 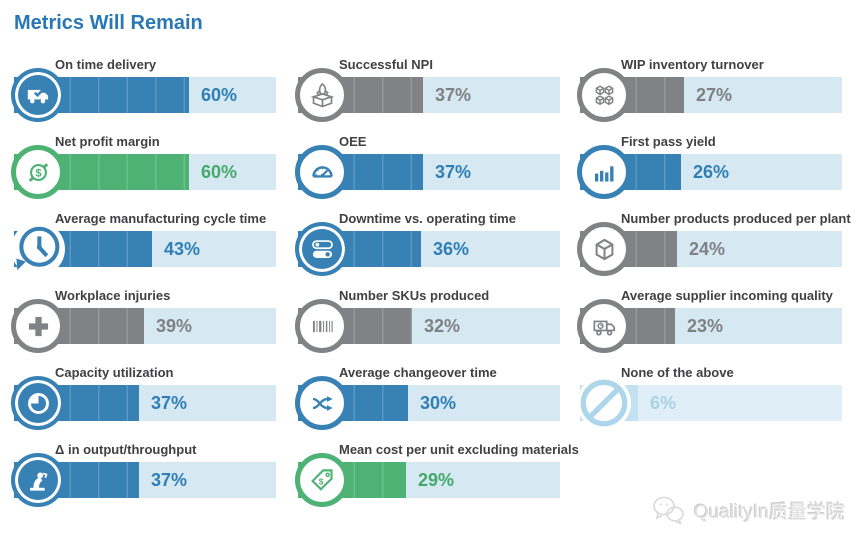 I want to click on metric-item: Number SKUs produced 32%, so click(x=437, y=326).